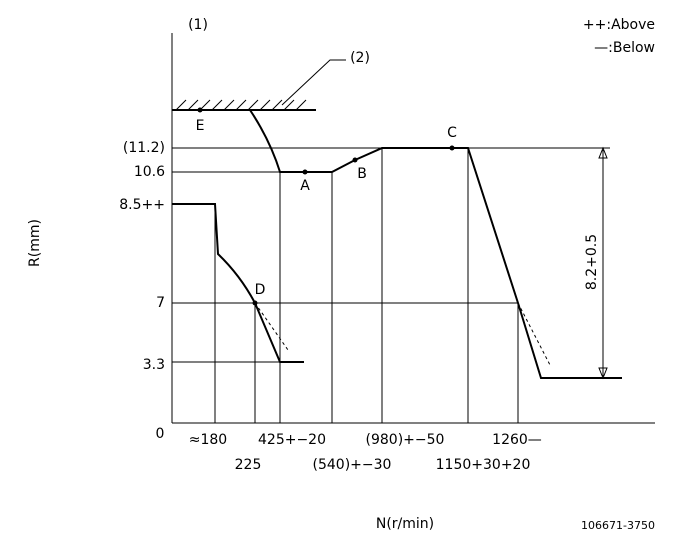  What do you see at coordinates (405, 440) in the screenshot?
I see `x-label: (980)+−50` at bounding box center [405, 440].